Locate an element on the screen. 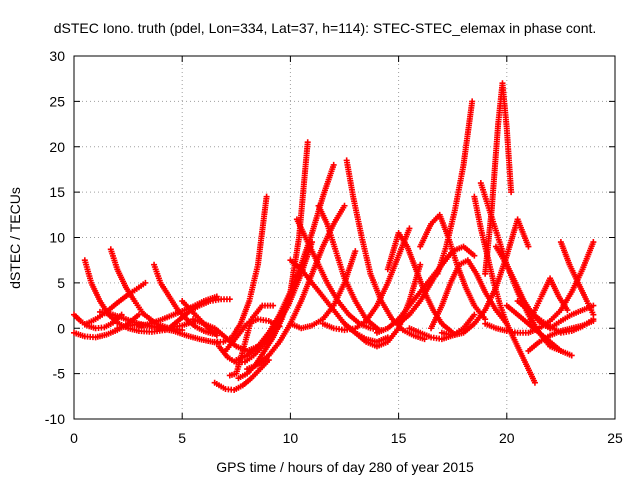  y-tick-label: 25 is located at coordinates (57, 101).